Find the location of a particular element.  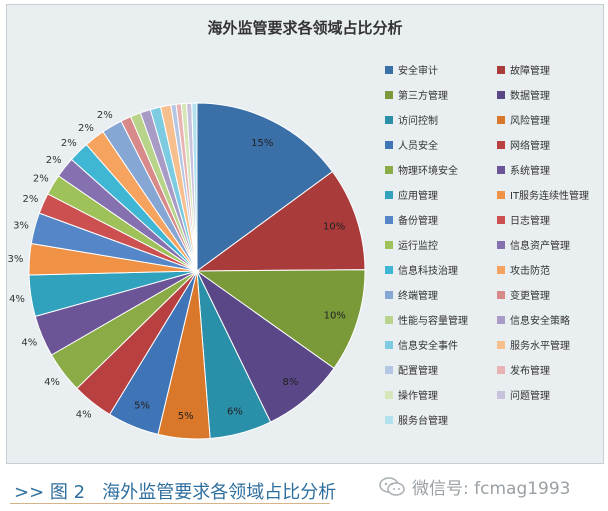

legend-label-6: 风险管理 is located at coordinates (530, 120).